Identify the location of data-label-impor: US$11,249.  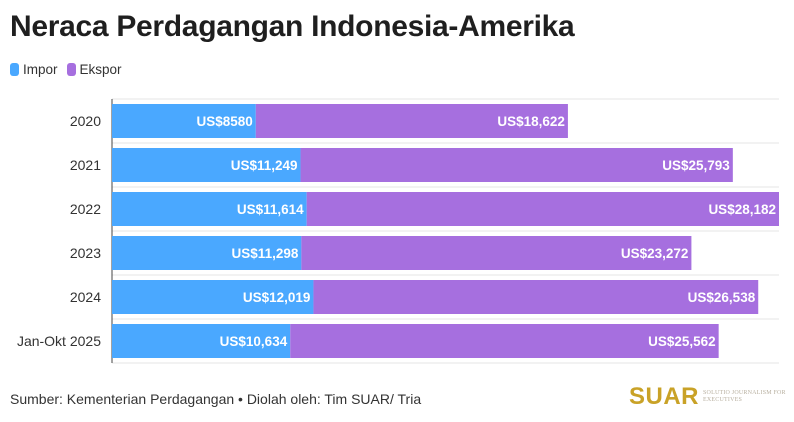
(264, 165).